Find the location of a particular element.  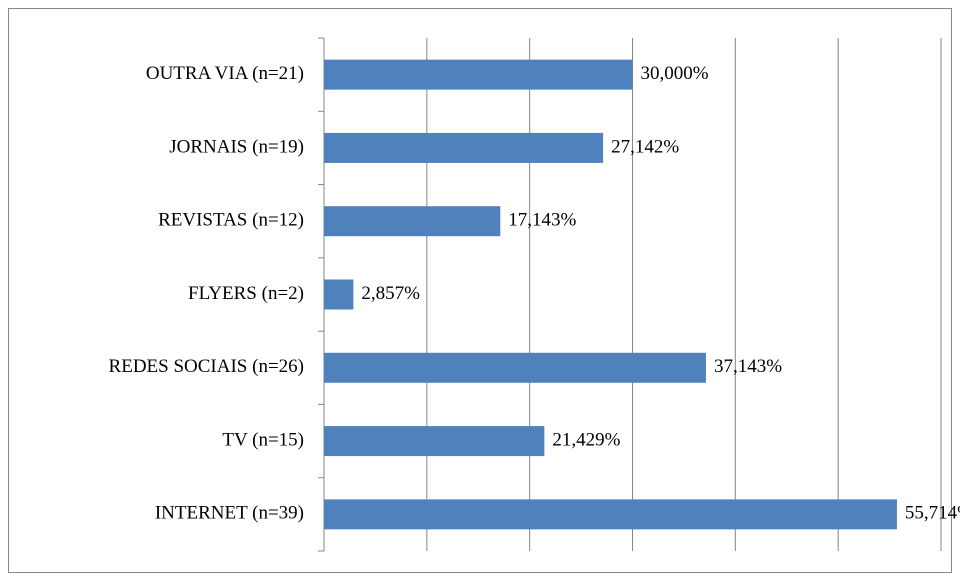

y-tick-label: TV (n=15) is located at coordinates (263, 439).